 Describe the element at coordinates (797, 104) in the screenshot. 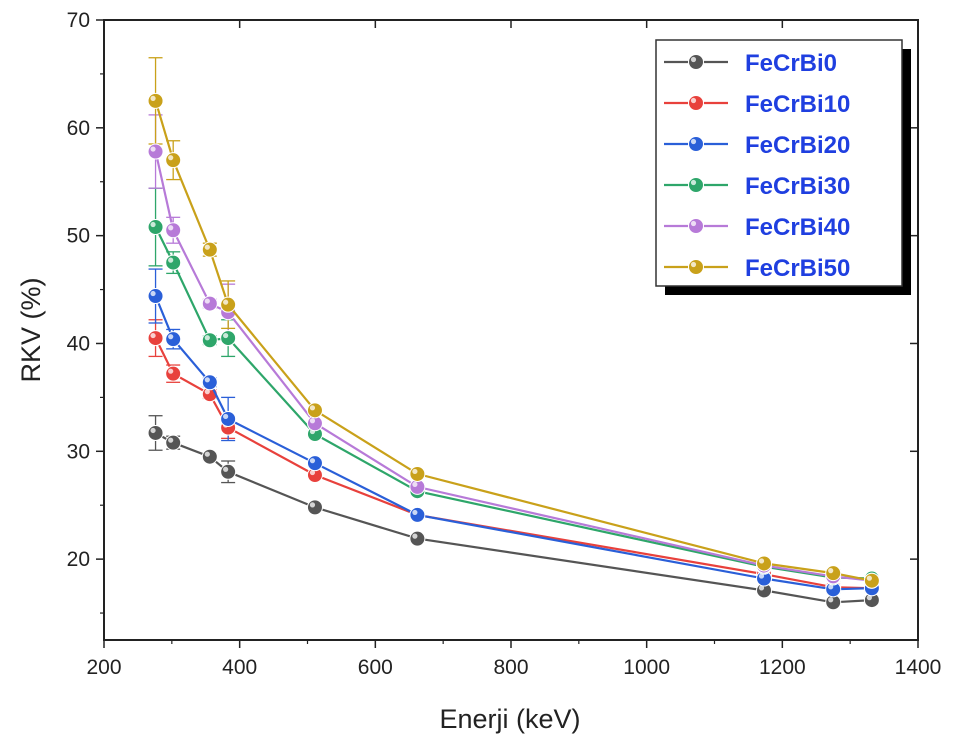

I see `legend-label: FeCrBi10` at that location.